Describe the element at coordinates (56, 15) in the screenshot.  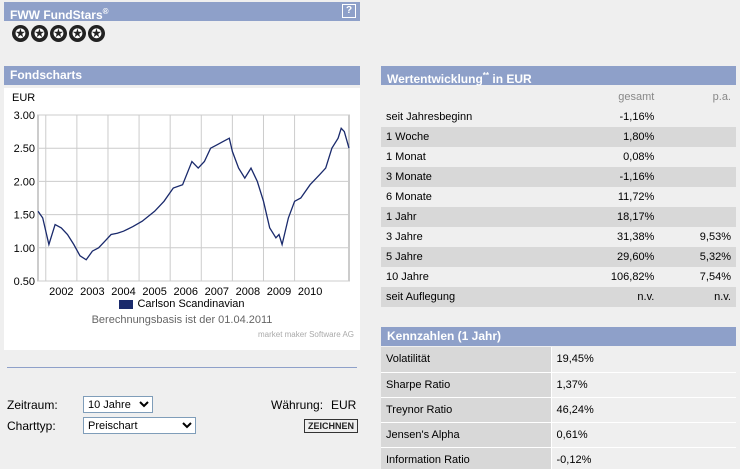
I see `fundstars-title: FWW FundStars` at that location.